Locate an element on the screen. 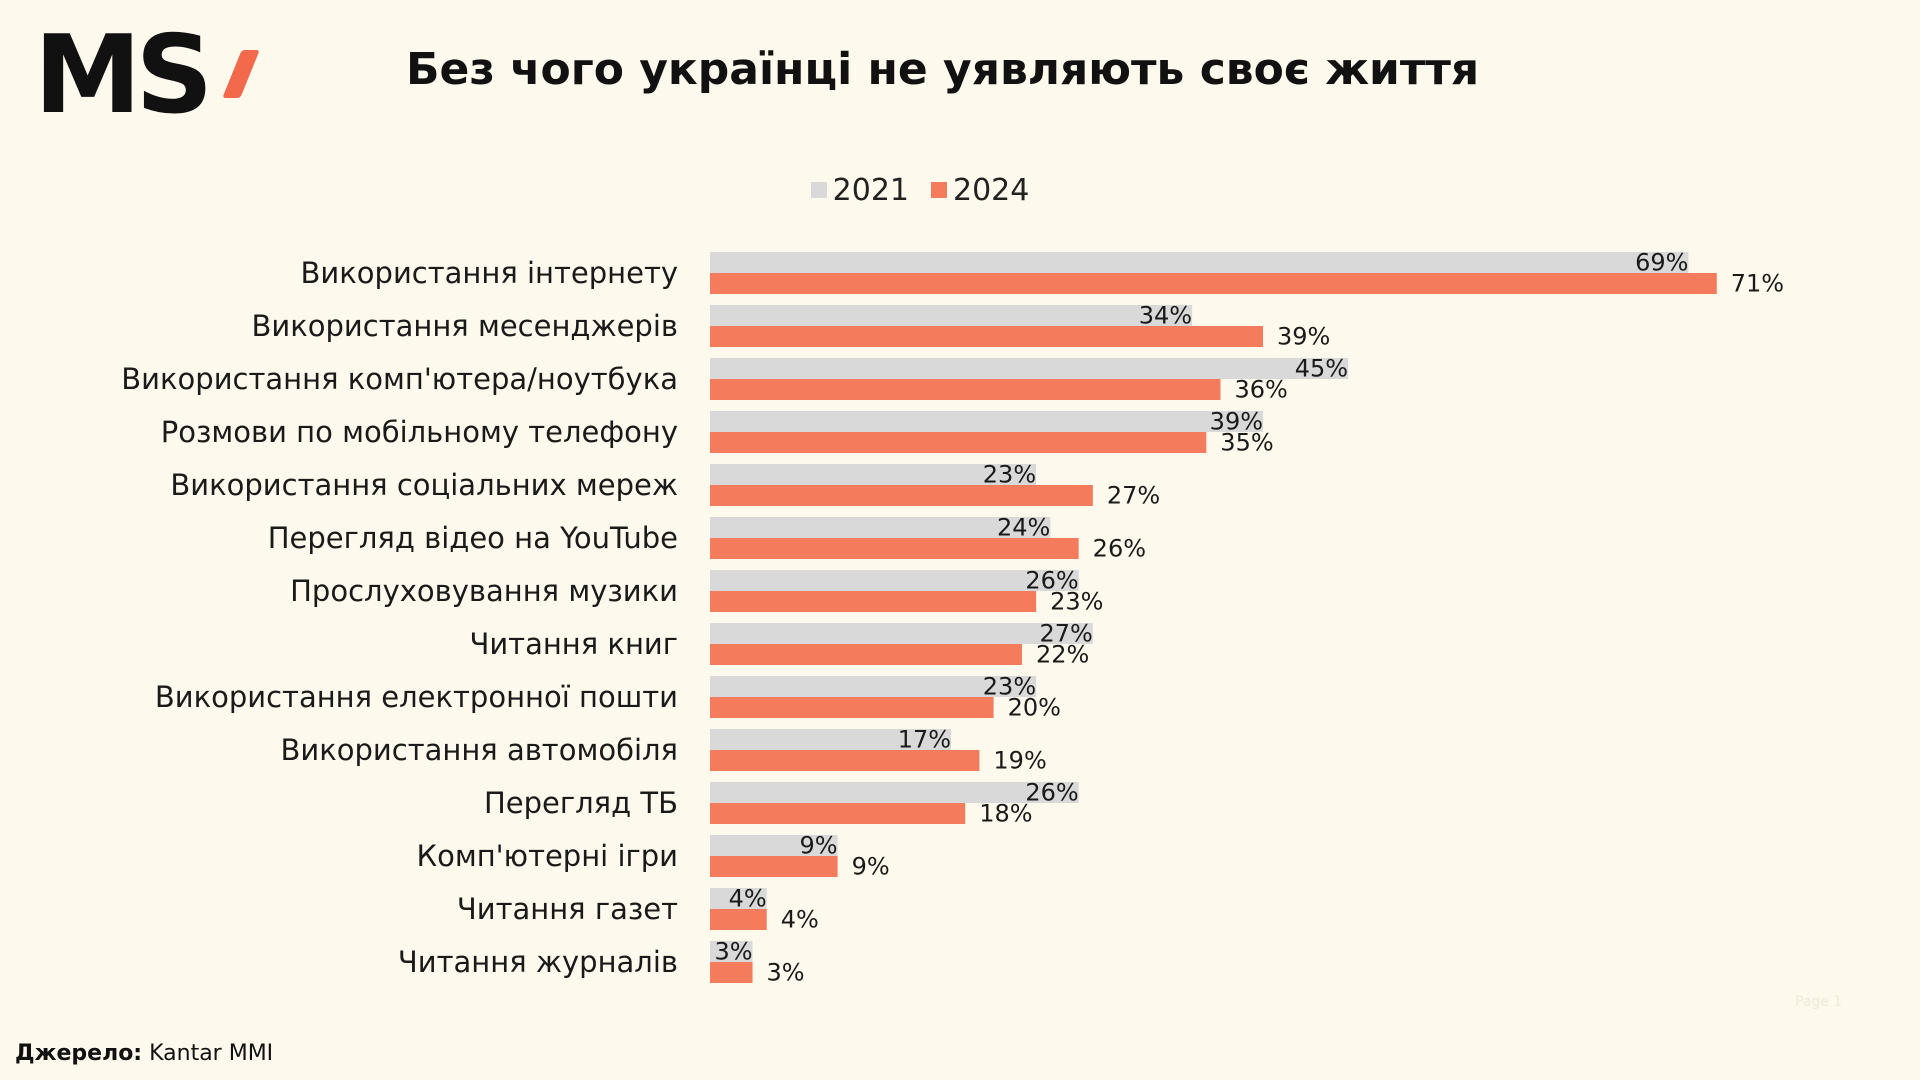 The image size is (1920, 1080). data-label-2021: 17% is located at coordinates (924, 740).